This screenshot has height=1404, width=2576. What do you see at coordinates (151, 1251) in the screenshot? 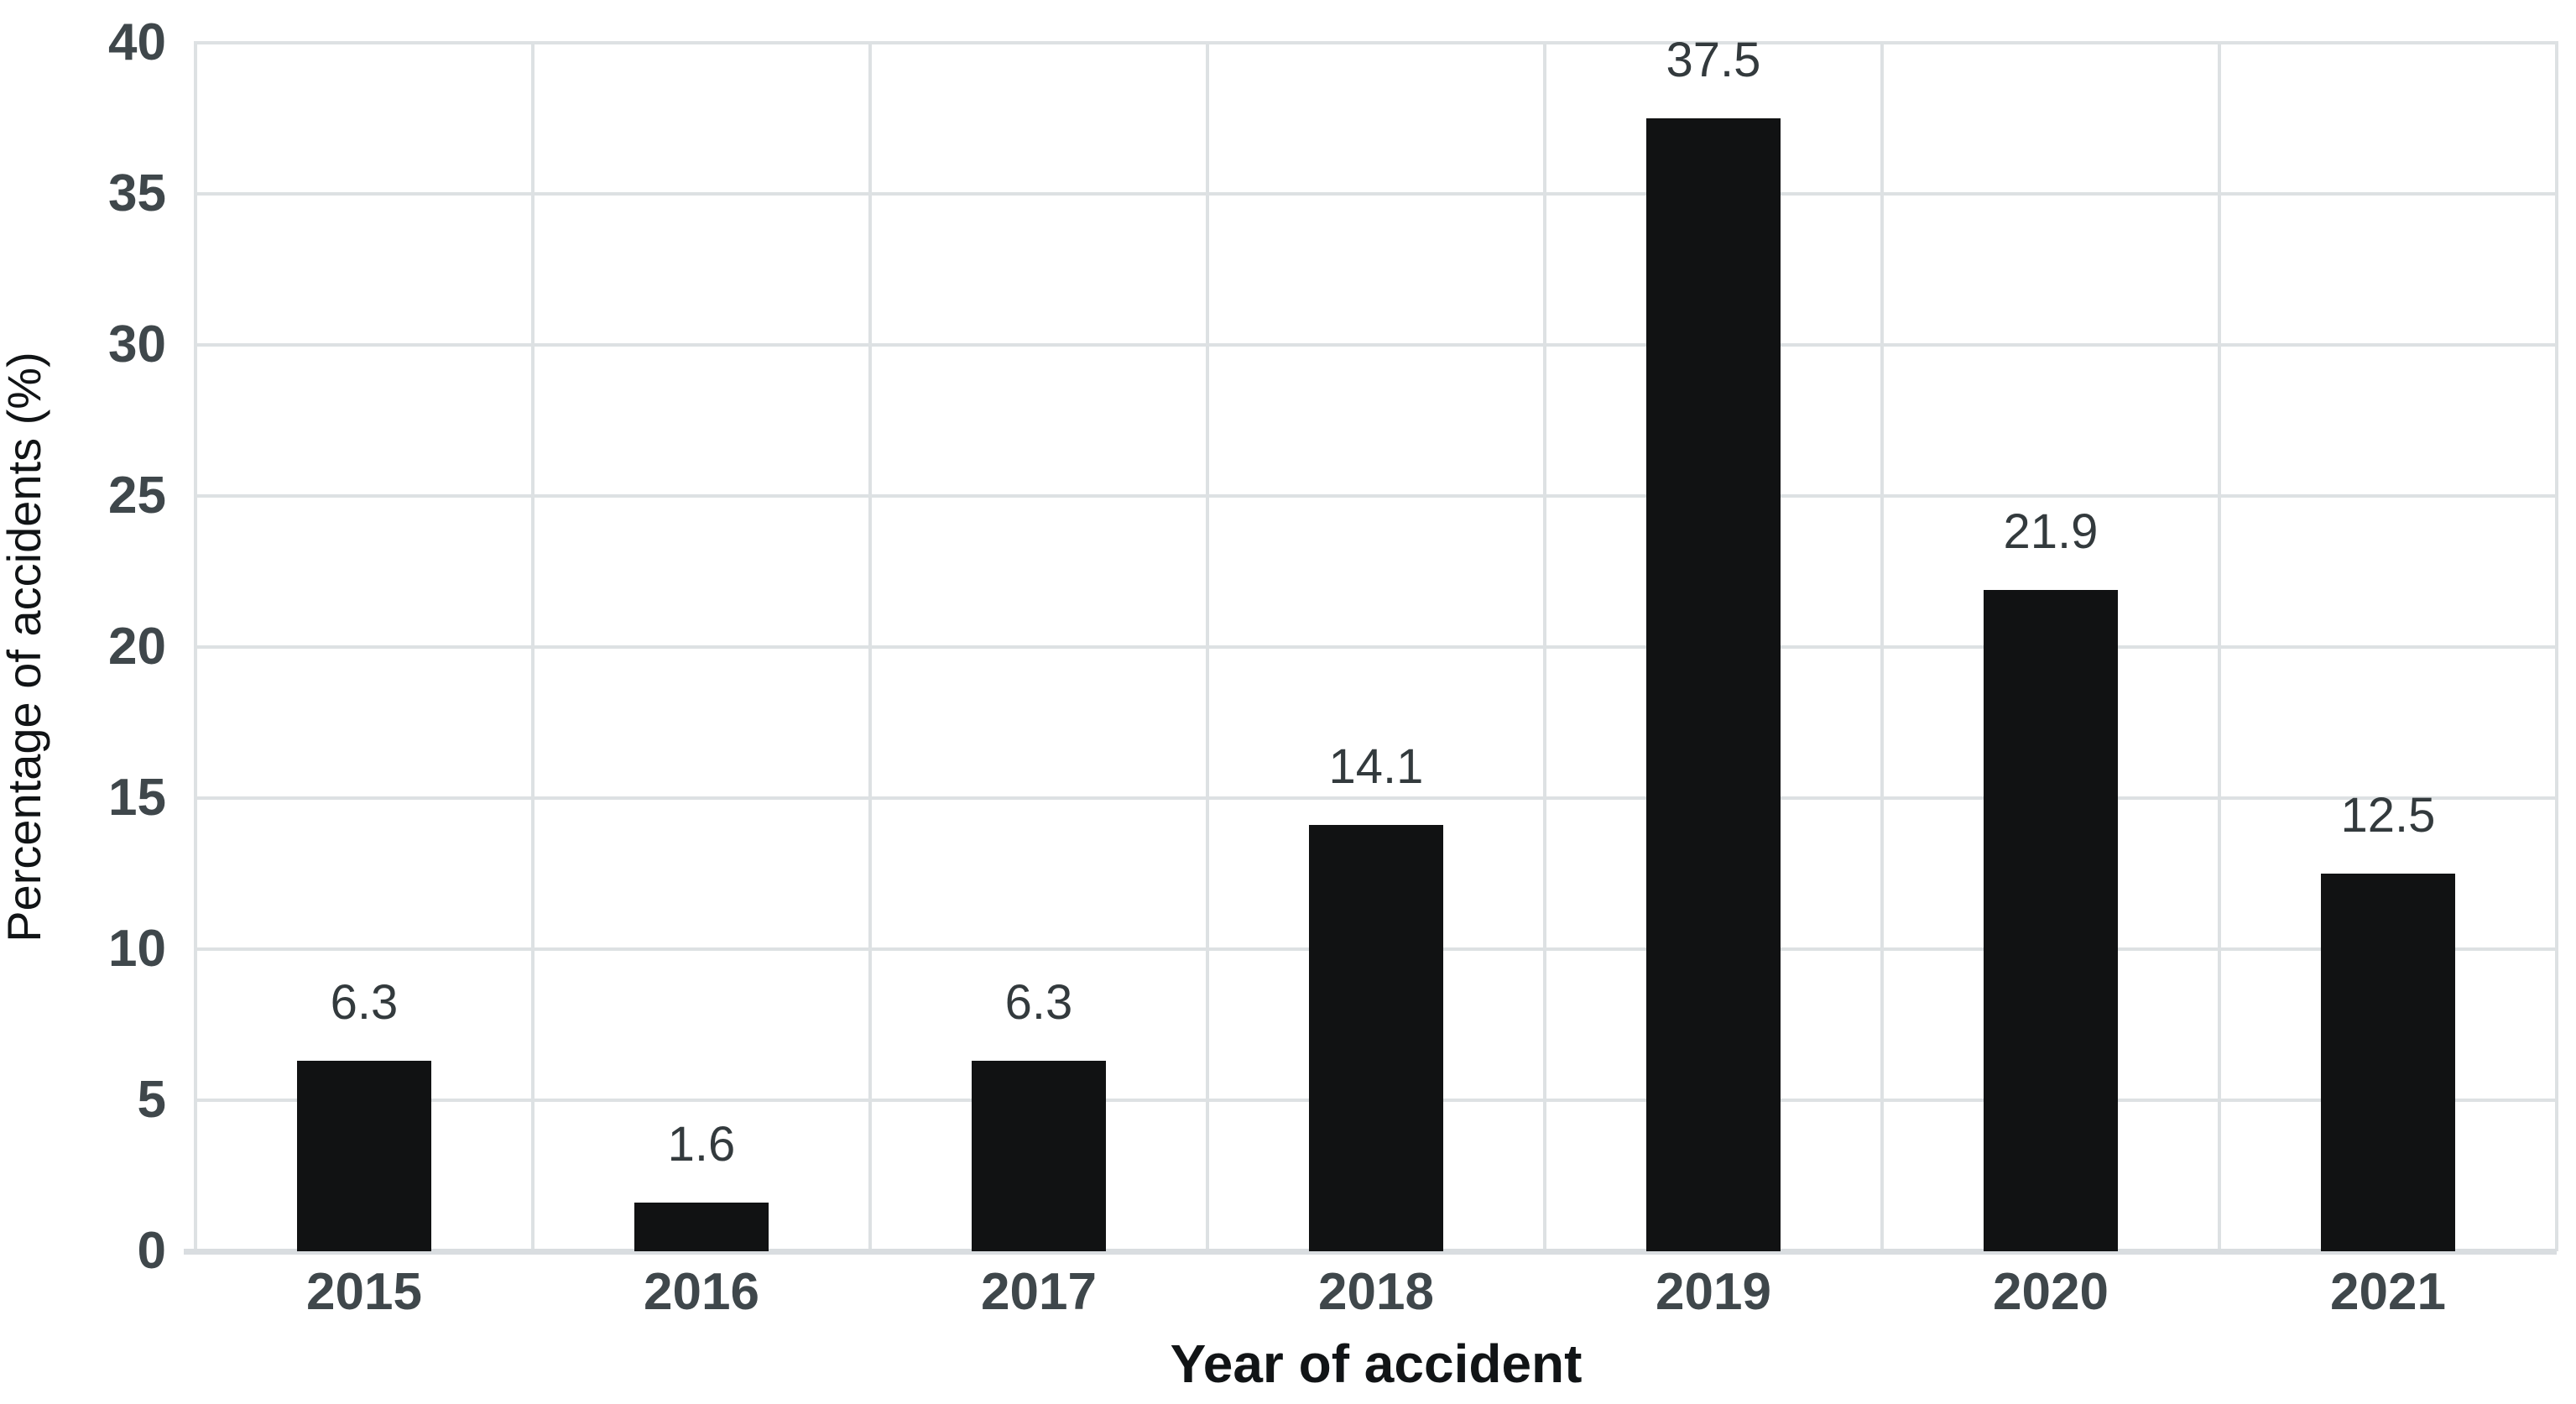
I see `y-tick-label: 0` at bounding box center [151, 1251].